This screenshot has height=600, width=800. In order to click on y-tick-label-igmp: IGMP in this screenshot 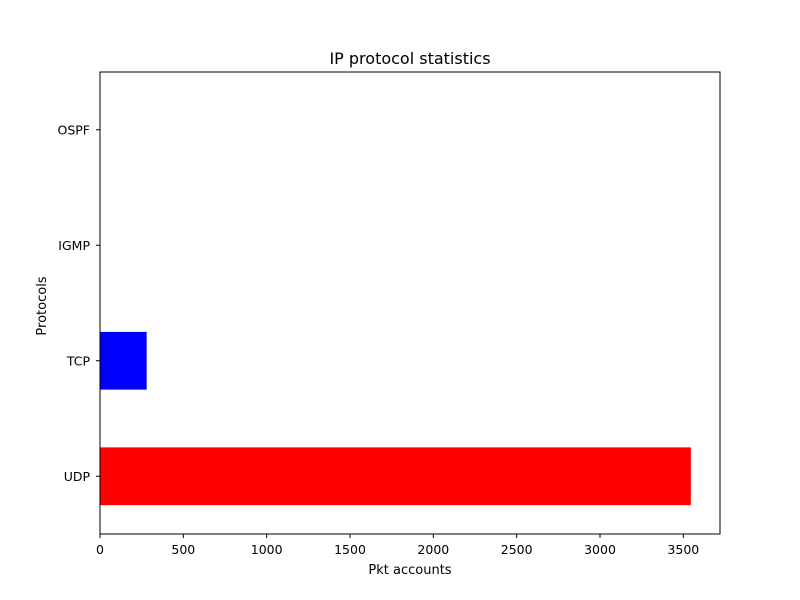, I will do `click(74, 245)`.